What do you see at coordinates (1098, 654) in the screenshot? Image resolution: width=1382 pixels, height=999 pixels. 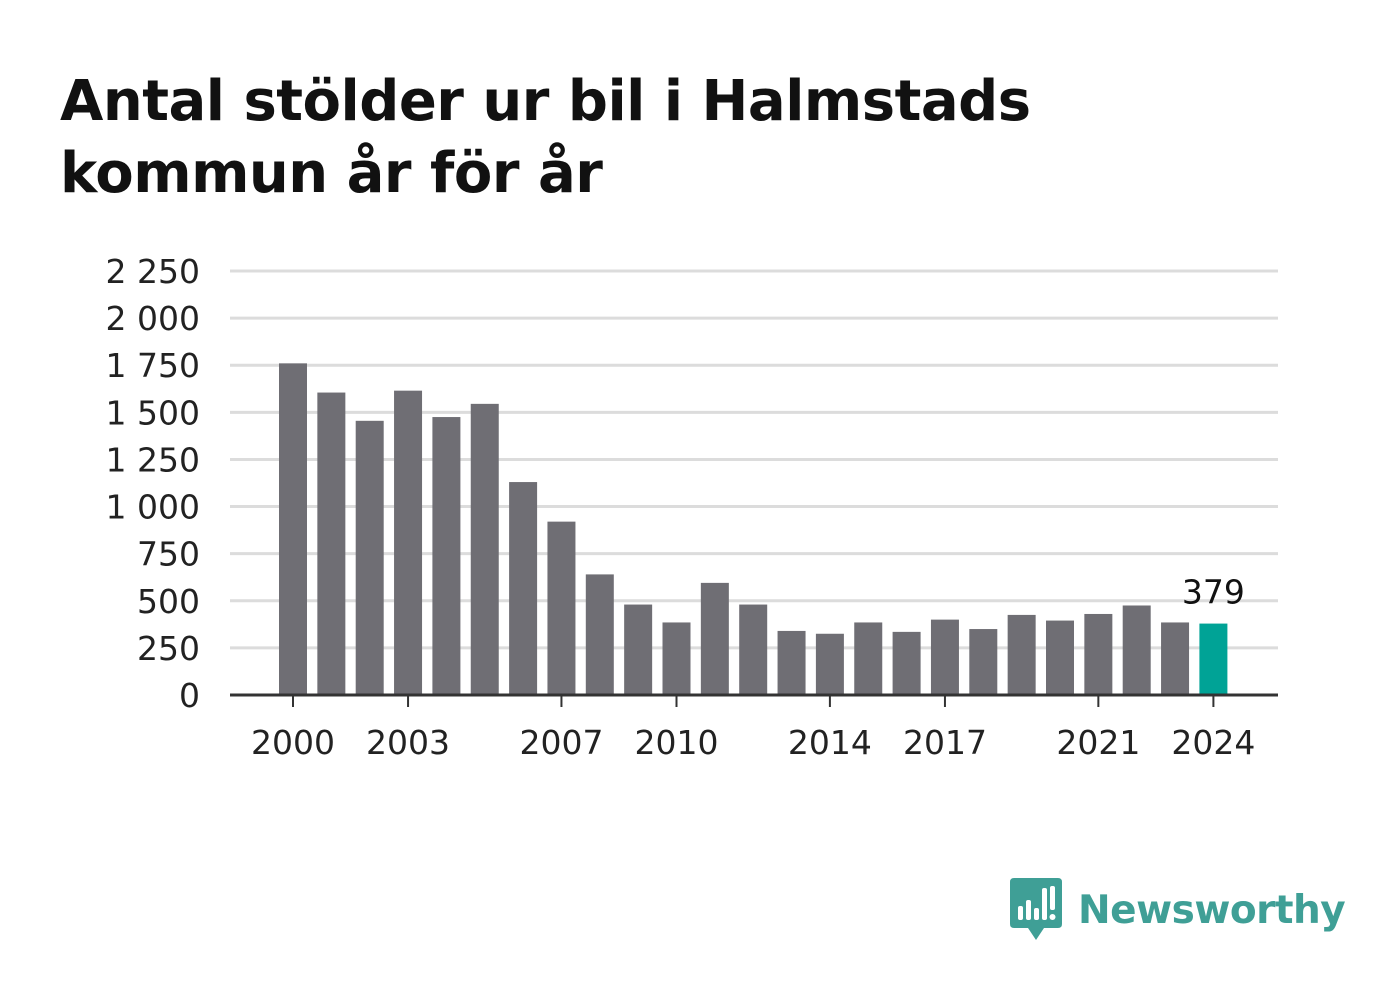 I see `bar-2021` at bounding box center [1098, 654].